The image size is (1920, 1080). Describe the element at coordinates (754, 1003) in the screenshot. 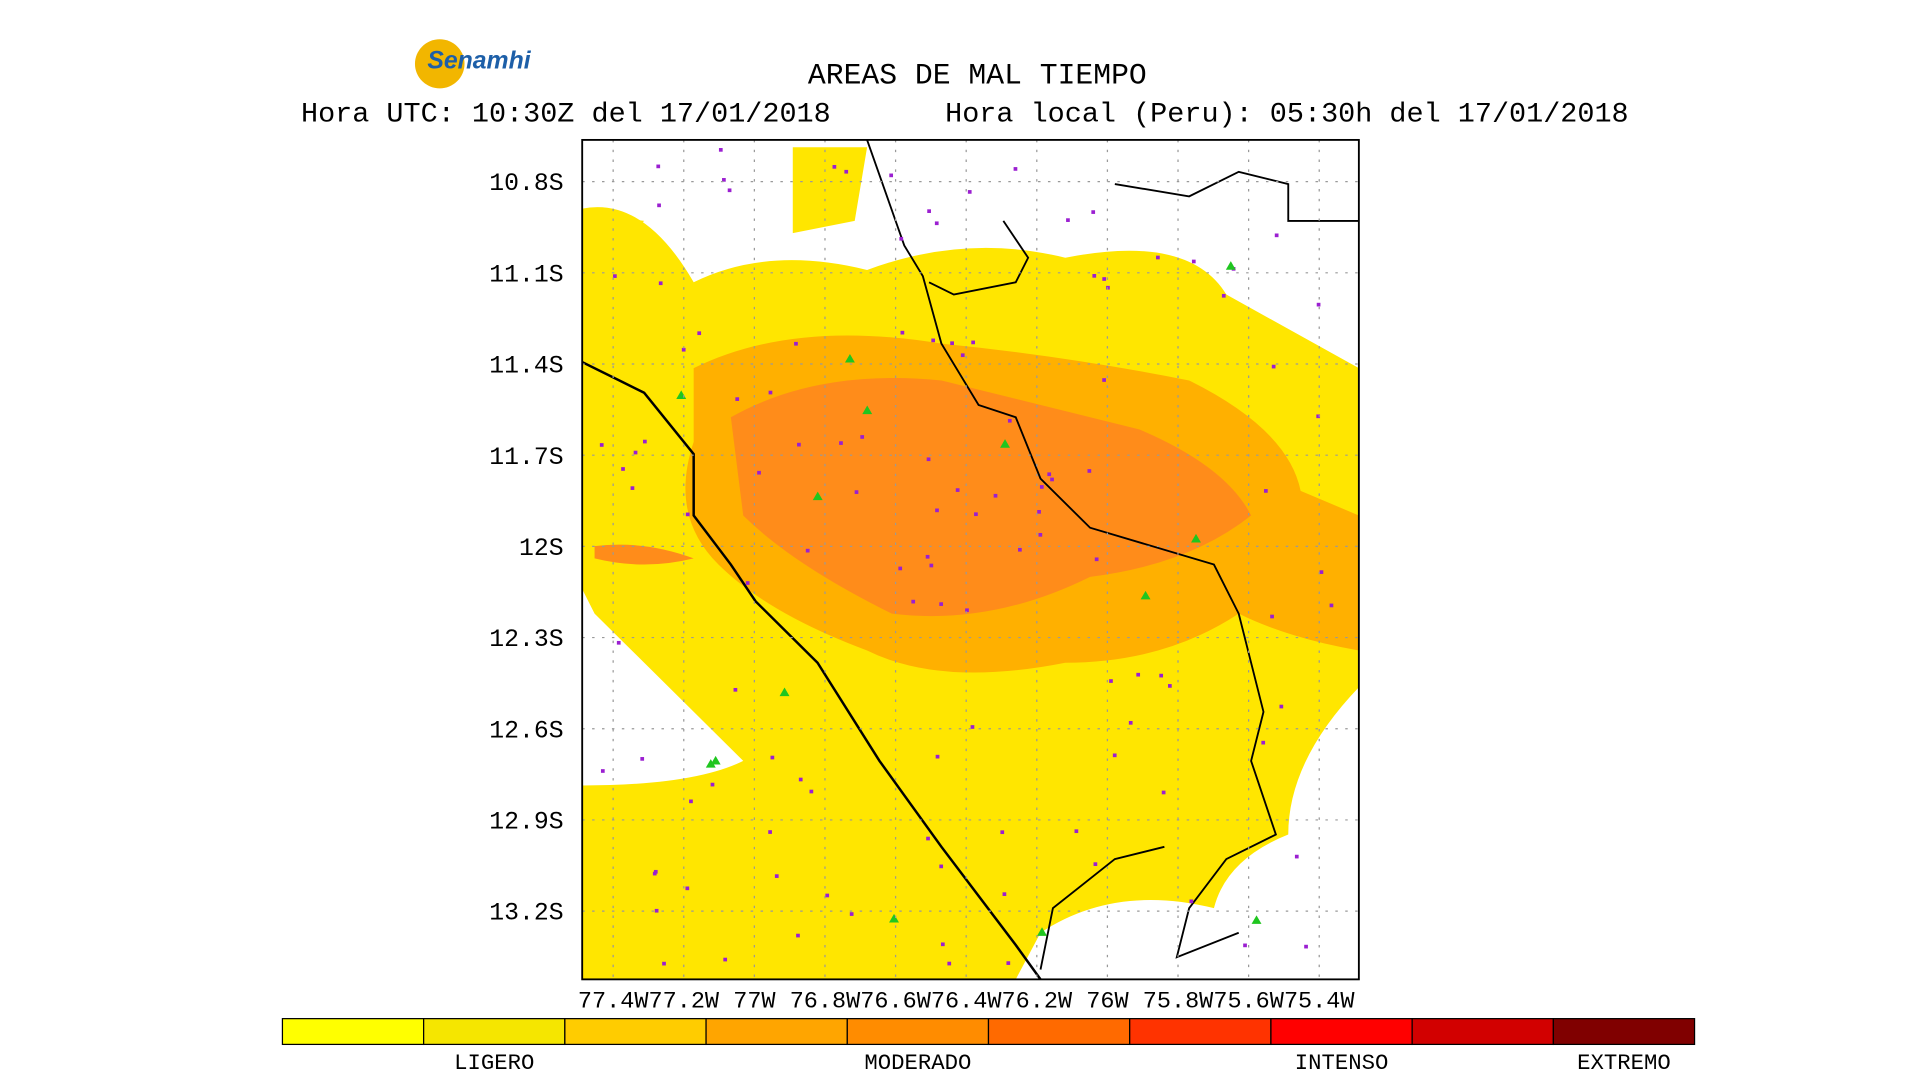

I see `lon-label: 77W` at that location.